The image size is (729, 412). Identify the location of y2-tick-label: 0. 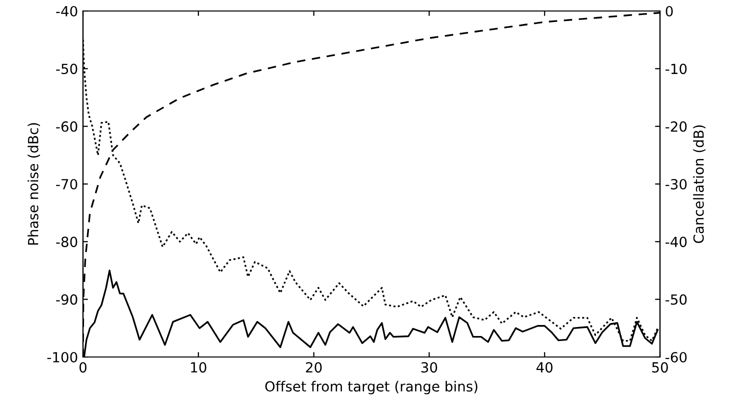
(669, 11).